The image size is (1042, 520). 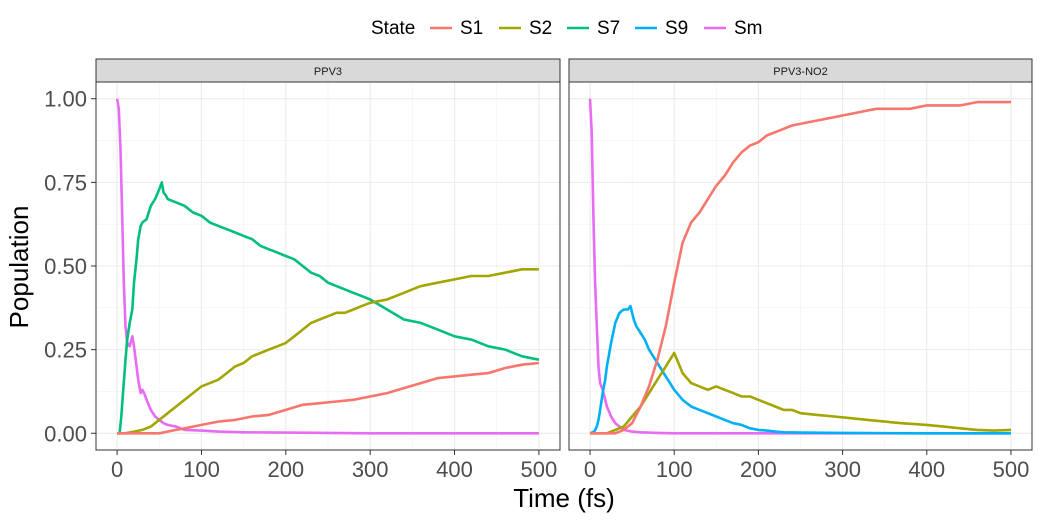 I want to click on y-axis-title: Population, so click(x=19, y=267).